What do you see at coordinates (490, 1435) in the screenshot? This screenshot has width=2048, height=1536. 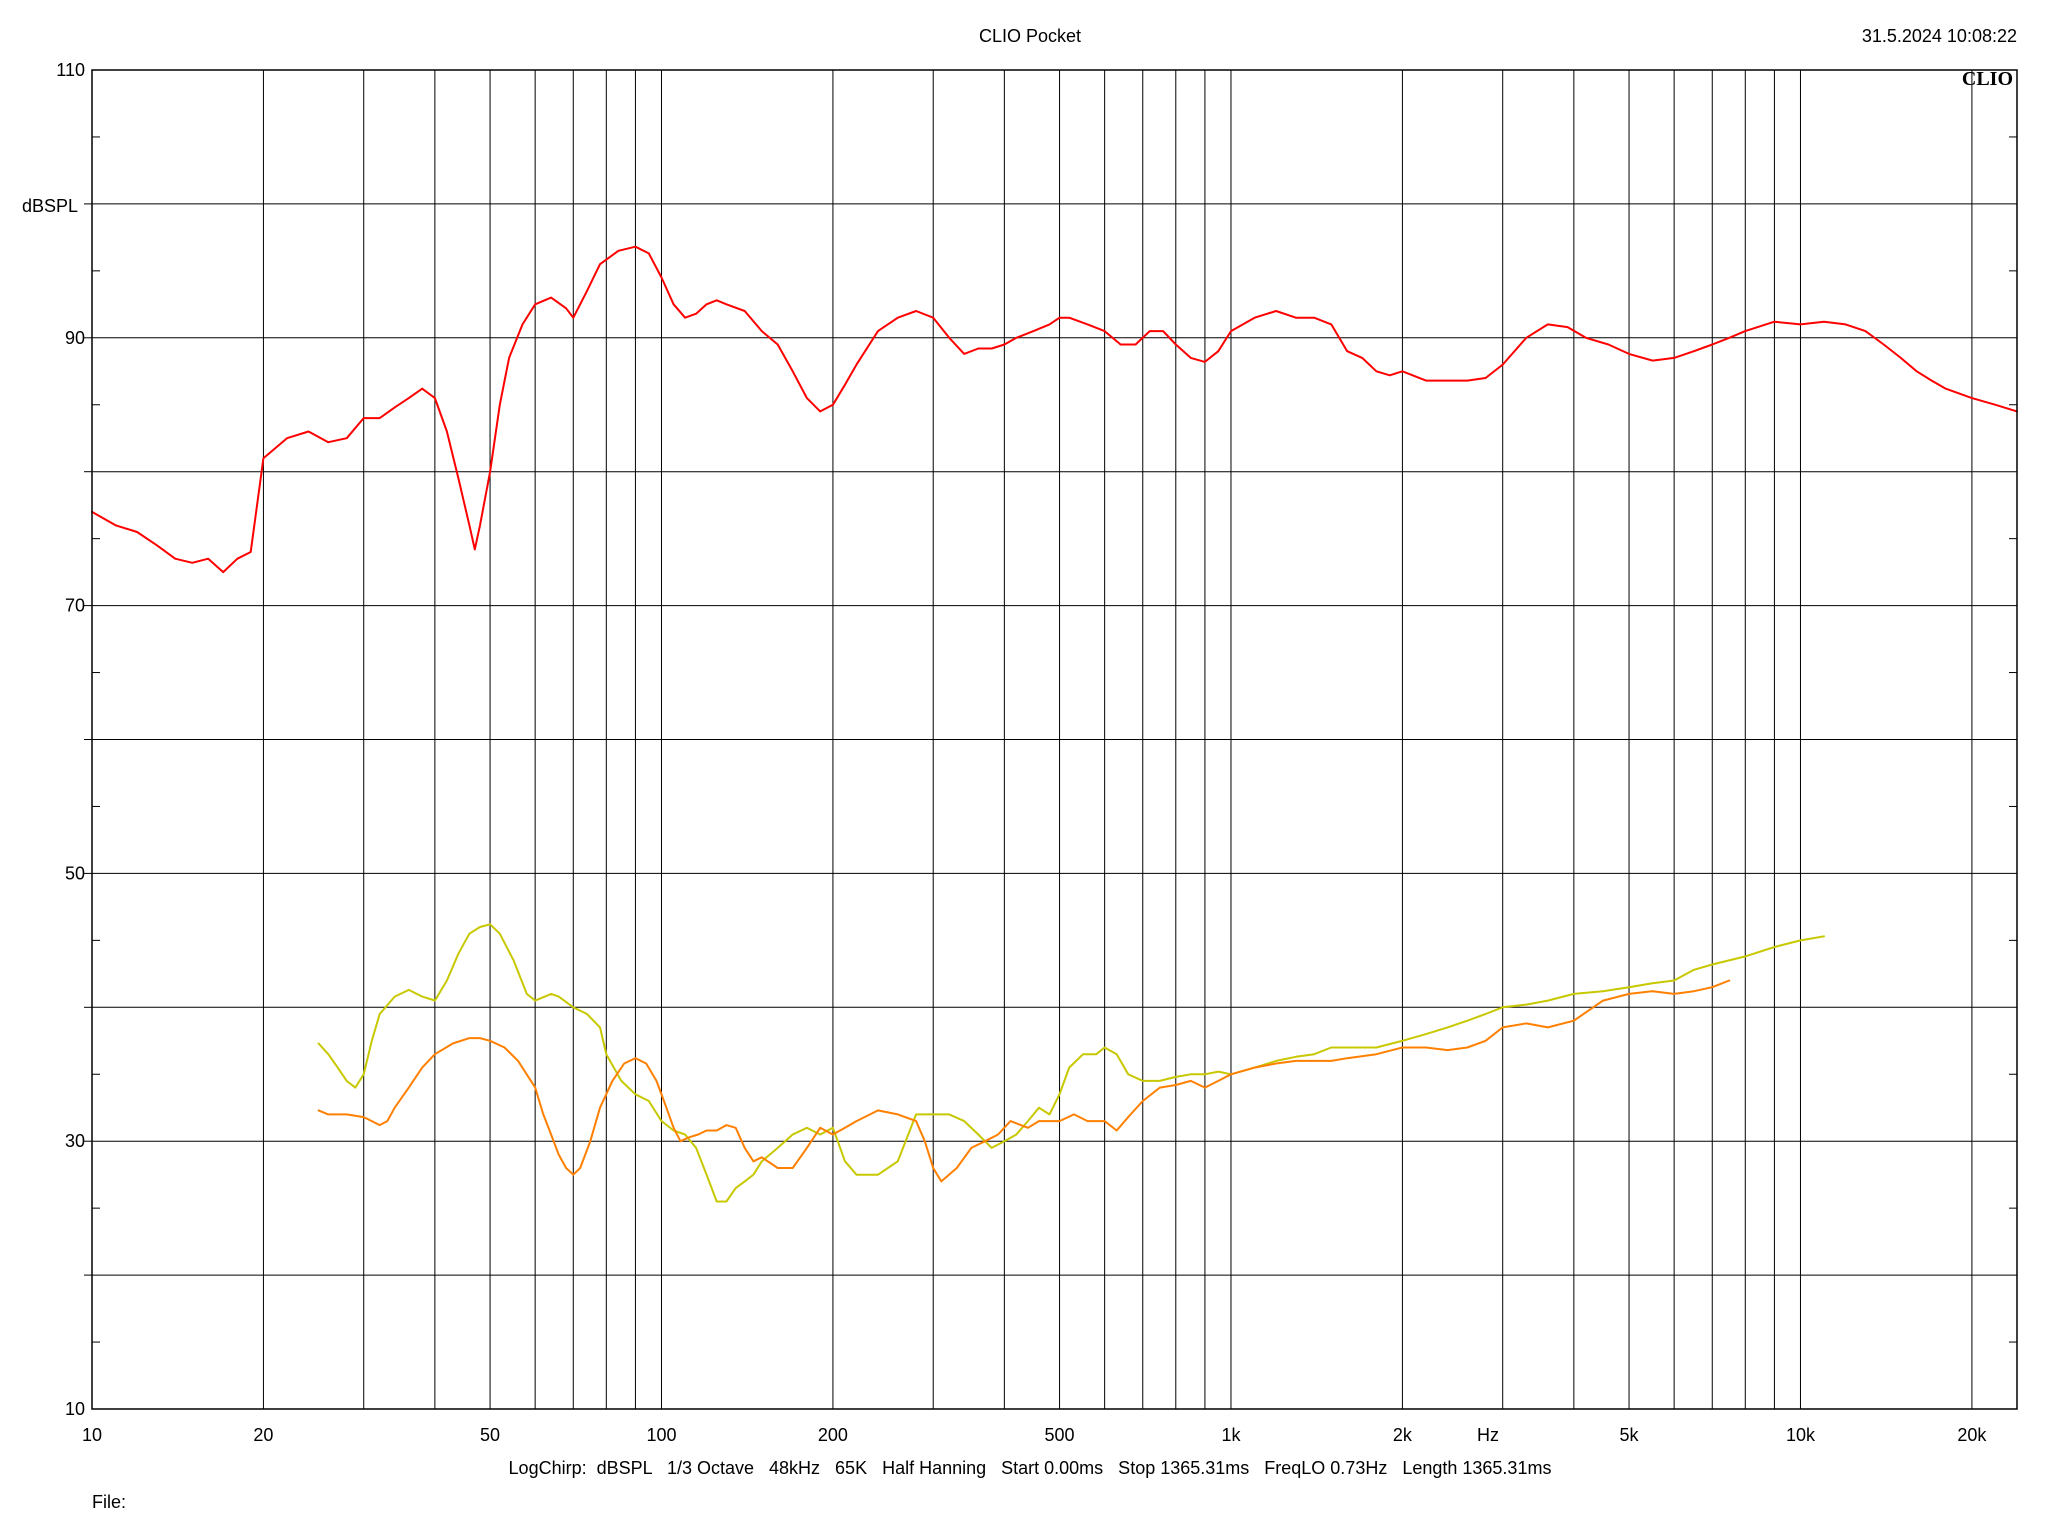 I see `x-tick-label: 50` at bounding box center [490, 1435].